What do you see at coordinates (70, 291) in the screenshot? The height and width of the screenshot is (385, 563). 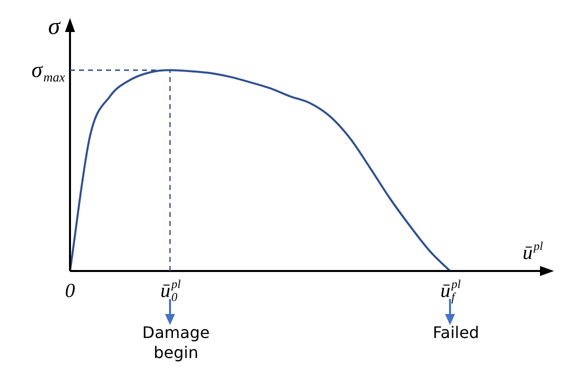 I see `x-tick-label: 0` at bounding box center [70, 291].